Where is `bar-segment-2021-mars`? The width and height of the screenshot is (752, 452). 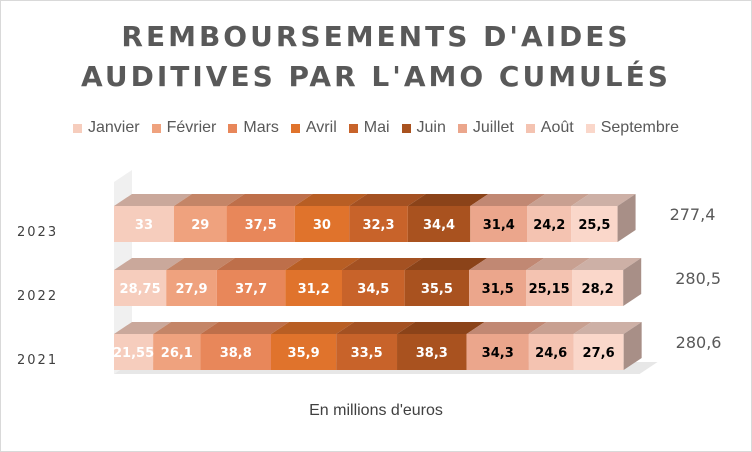
bar-segment-2021-mars is located at coordinates (235, 352).